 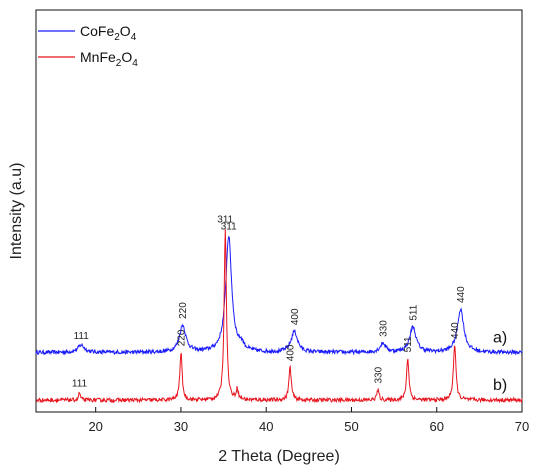 I want to click on x-tick-label: 50, so click(x=351, y=426).